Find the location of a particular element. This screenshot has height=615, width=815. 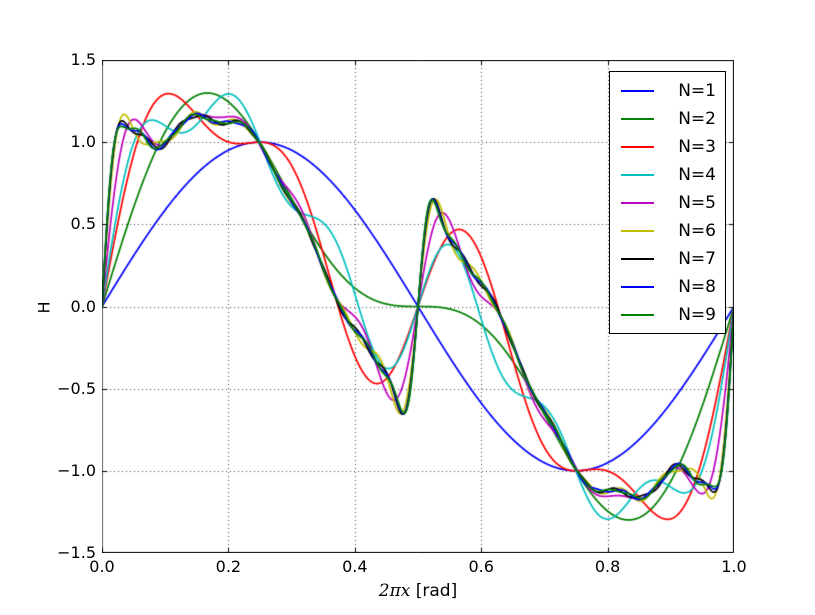

ytick-label: 0.5 is located at coordinates (83, 223).